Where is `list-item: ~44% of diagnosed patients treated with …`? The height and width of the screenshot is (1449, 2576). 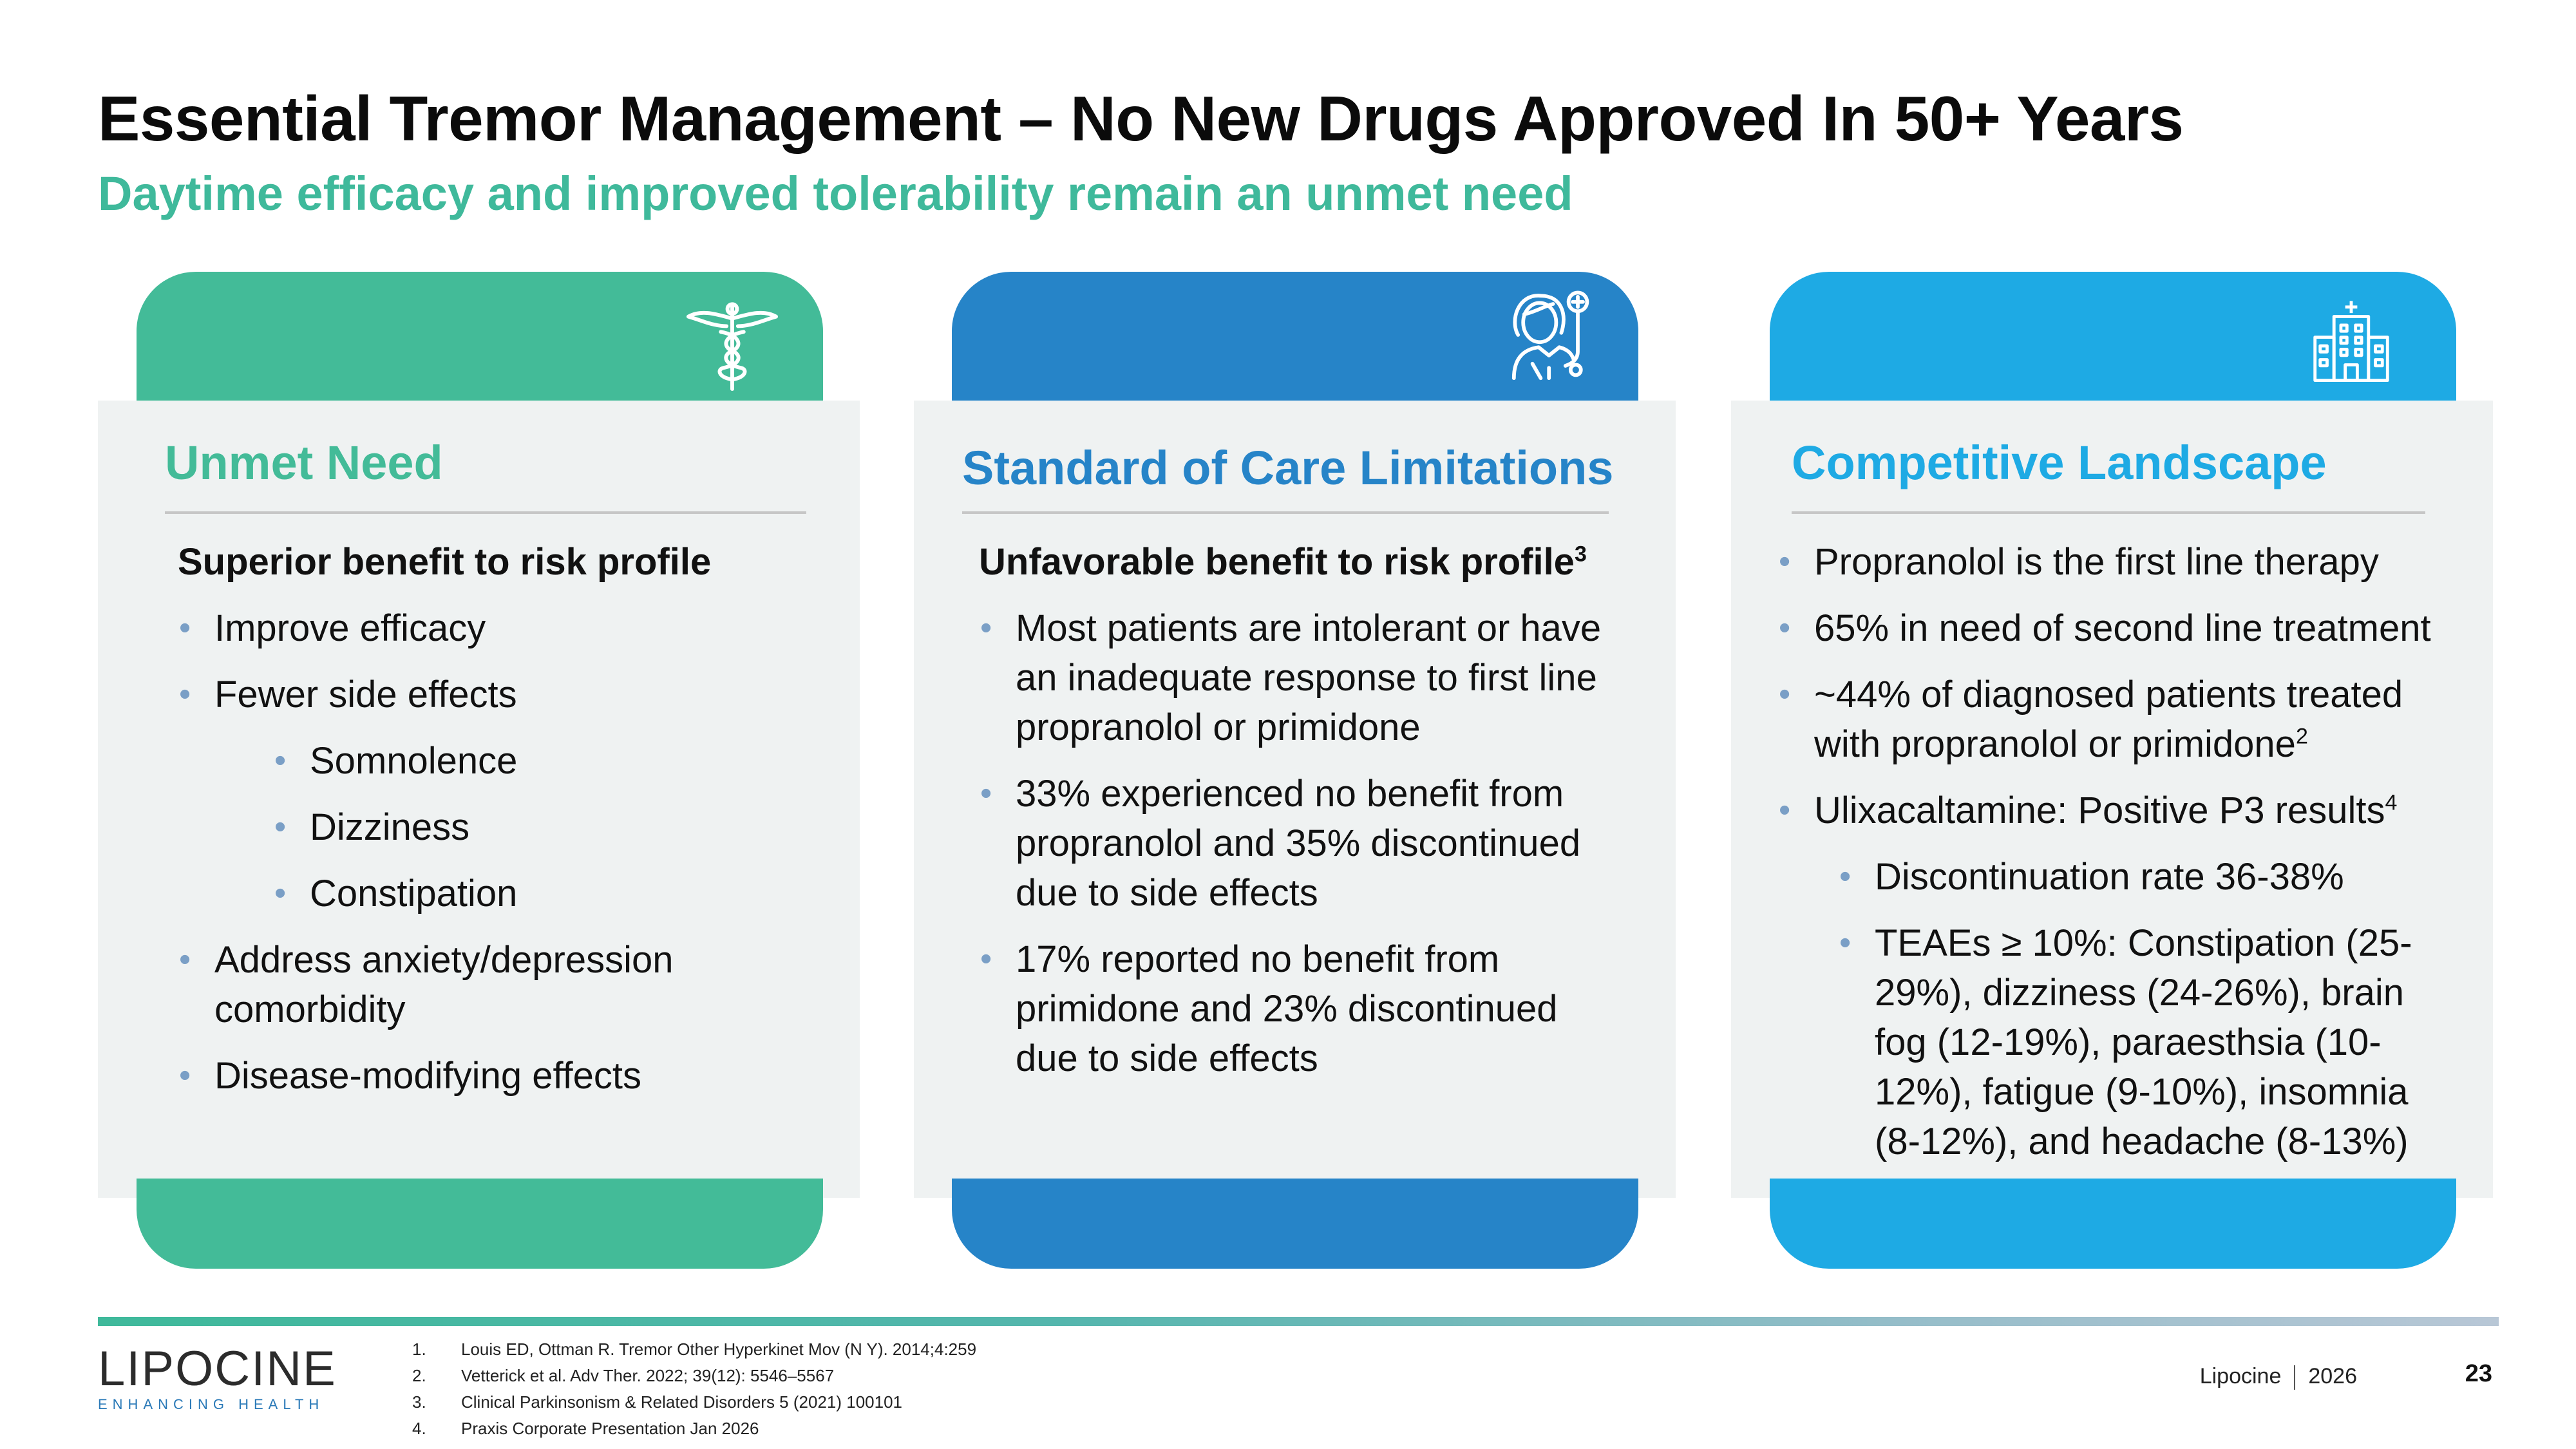 list-item: ~44% of diagnosed patients treated with … is located at coordinates (2105, 719).